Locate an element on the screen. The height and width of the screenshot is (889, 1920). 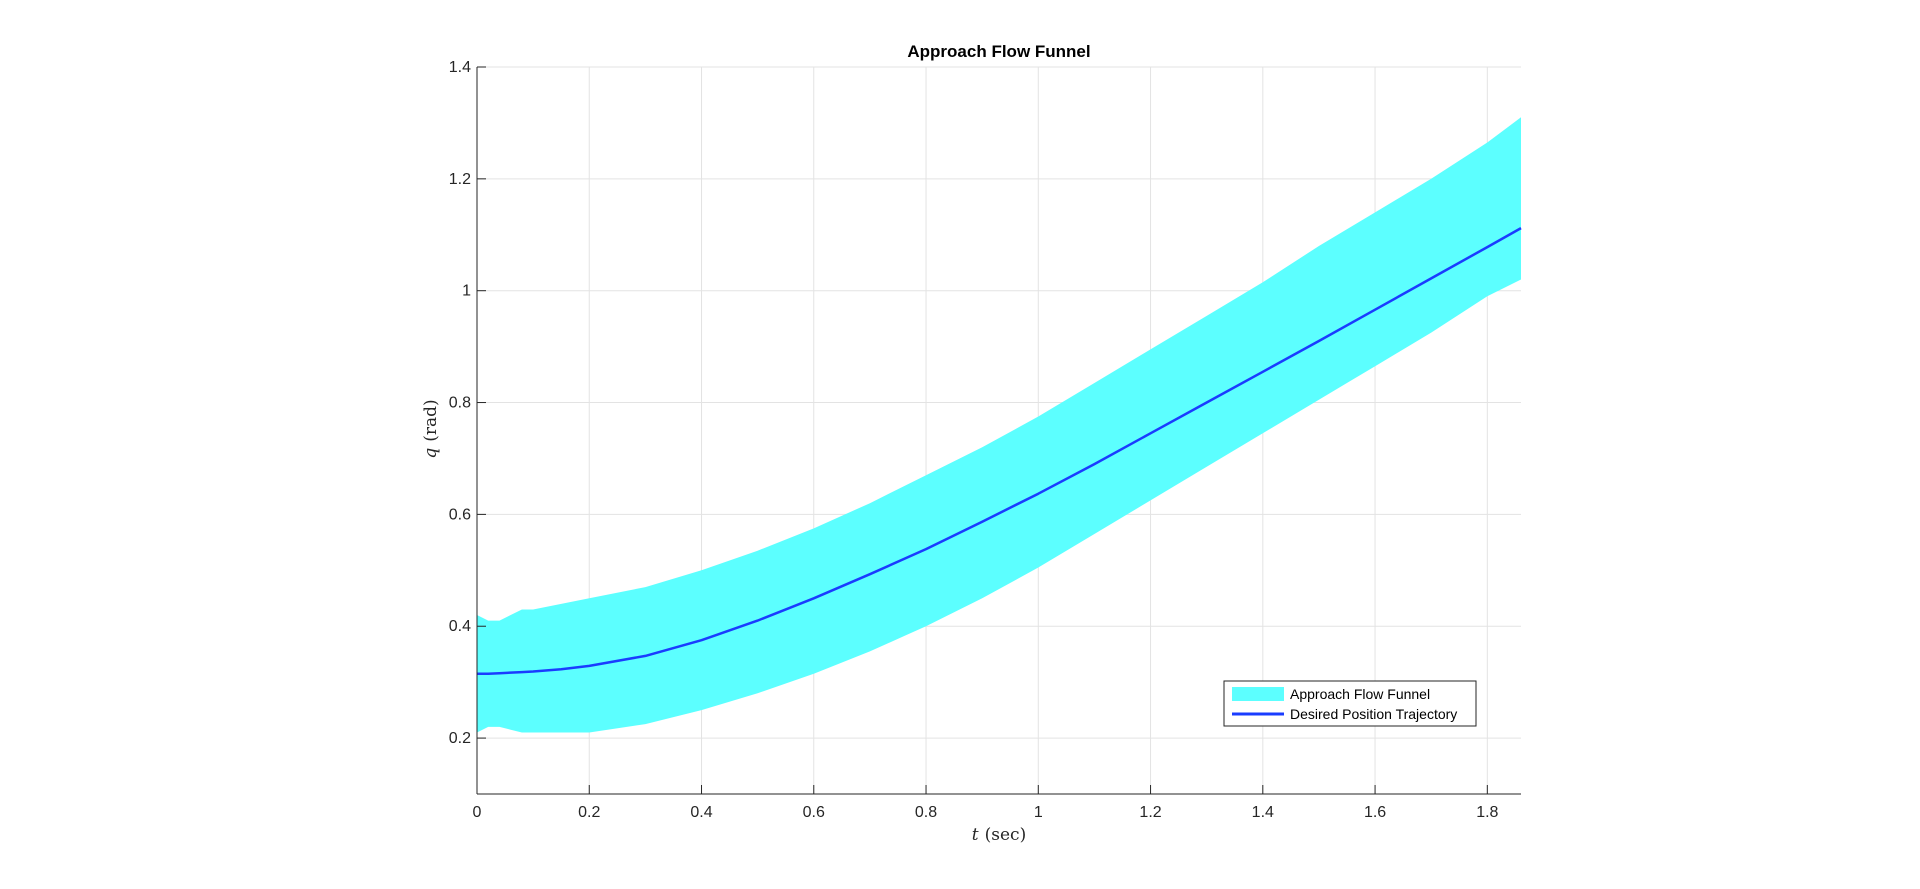
y-axis-label: q (rad) is located at coordinates (431, 428).